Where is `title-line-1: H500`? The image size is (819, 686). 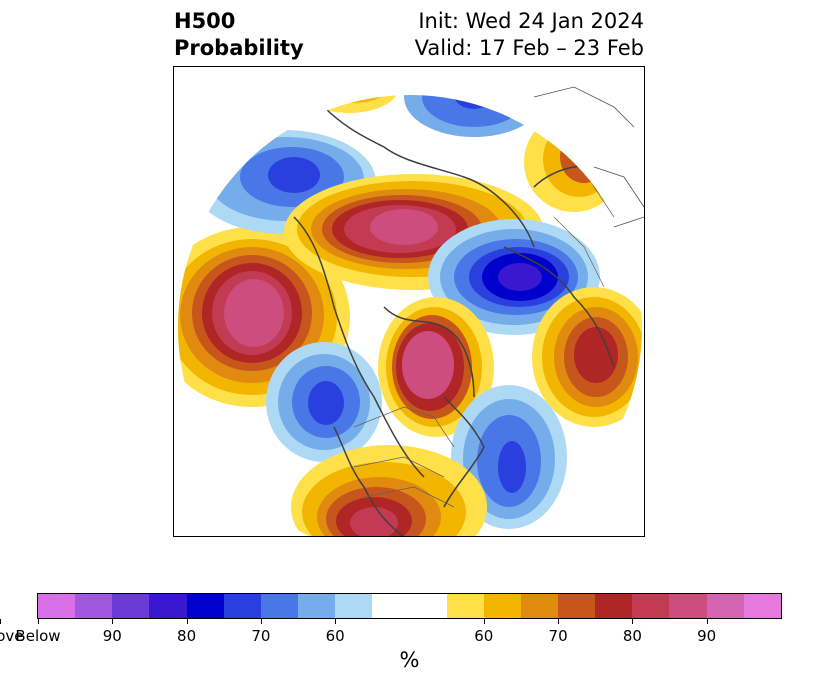 title-line-1: H500 is located at coordinates (205, 21).